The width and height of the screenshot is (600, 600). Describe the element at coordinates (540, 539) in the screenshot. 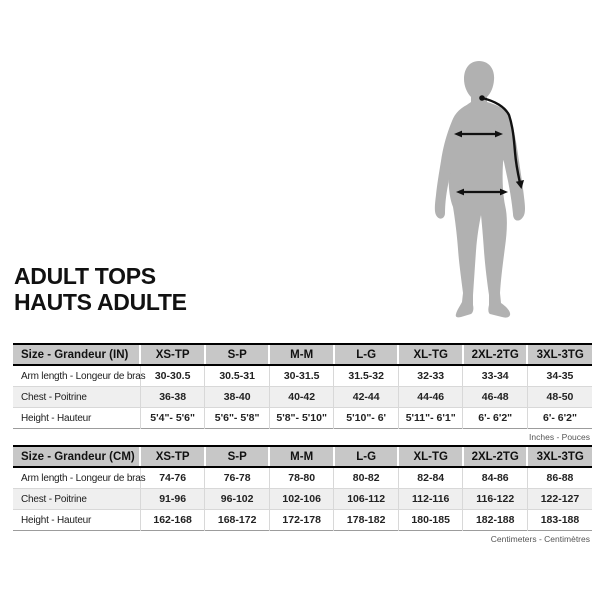

I see `unit-note-centimeters: Centimeters - Centimètres` at that location.